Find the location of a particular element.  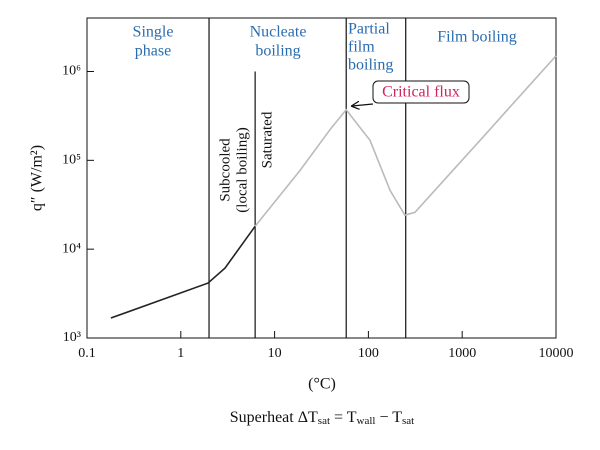

boiling-curve is located at coordinates (183, 272).